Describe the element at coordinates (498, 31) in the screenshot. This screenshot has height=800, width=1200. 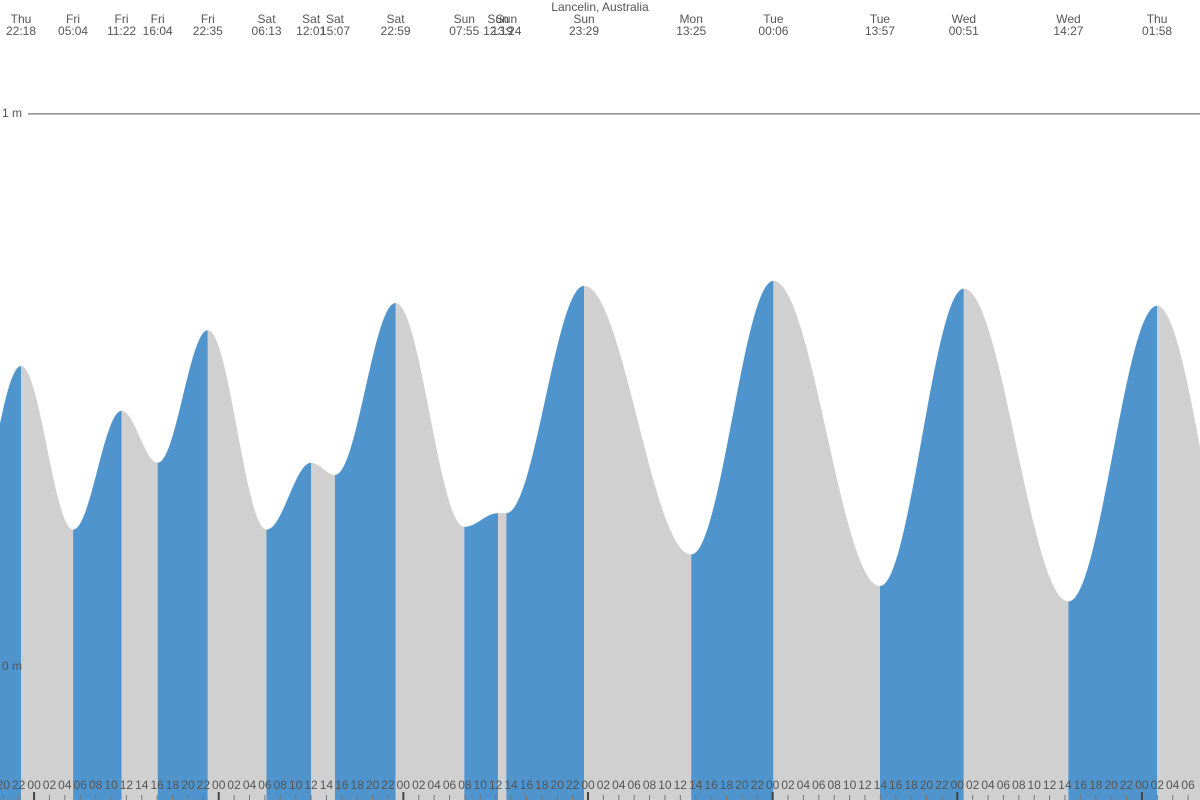
I see `extreme-time: 12:19` at that location.